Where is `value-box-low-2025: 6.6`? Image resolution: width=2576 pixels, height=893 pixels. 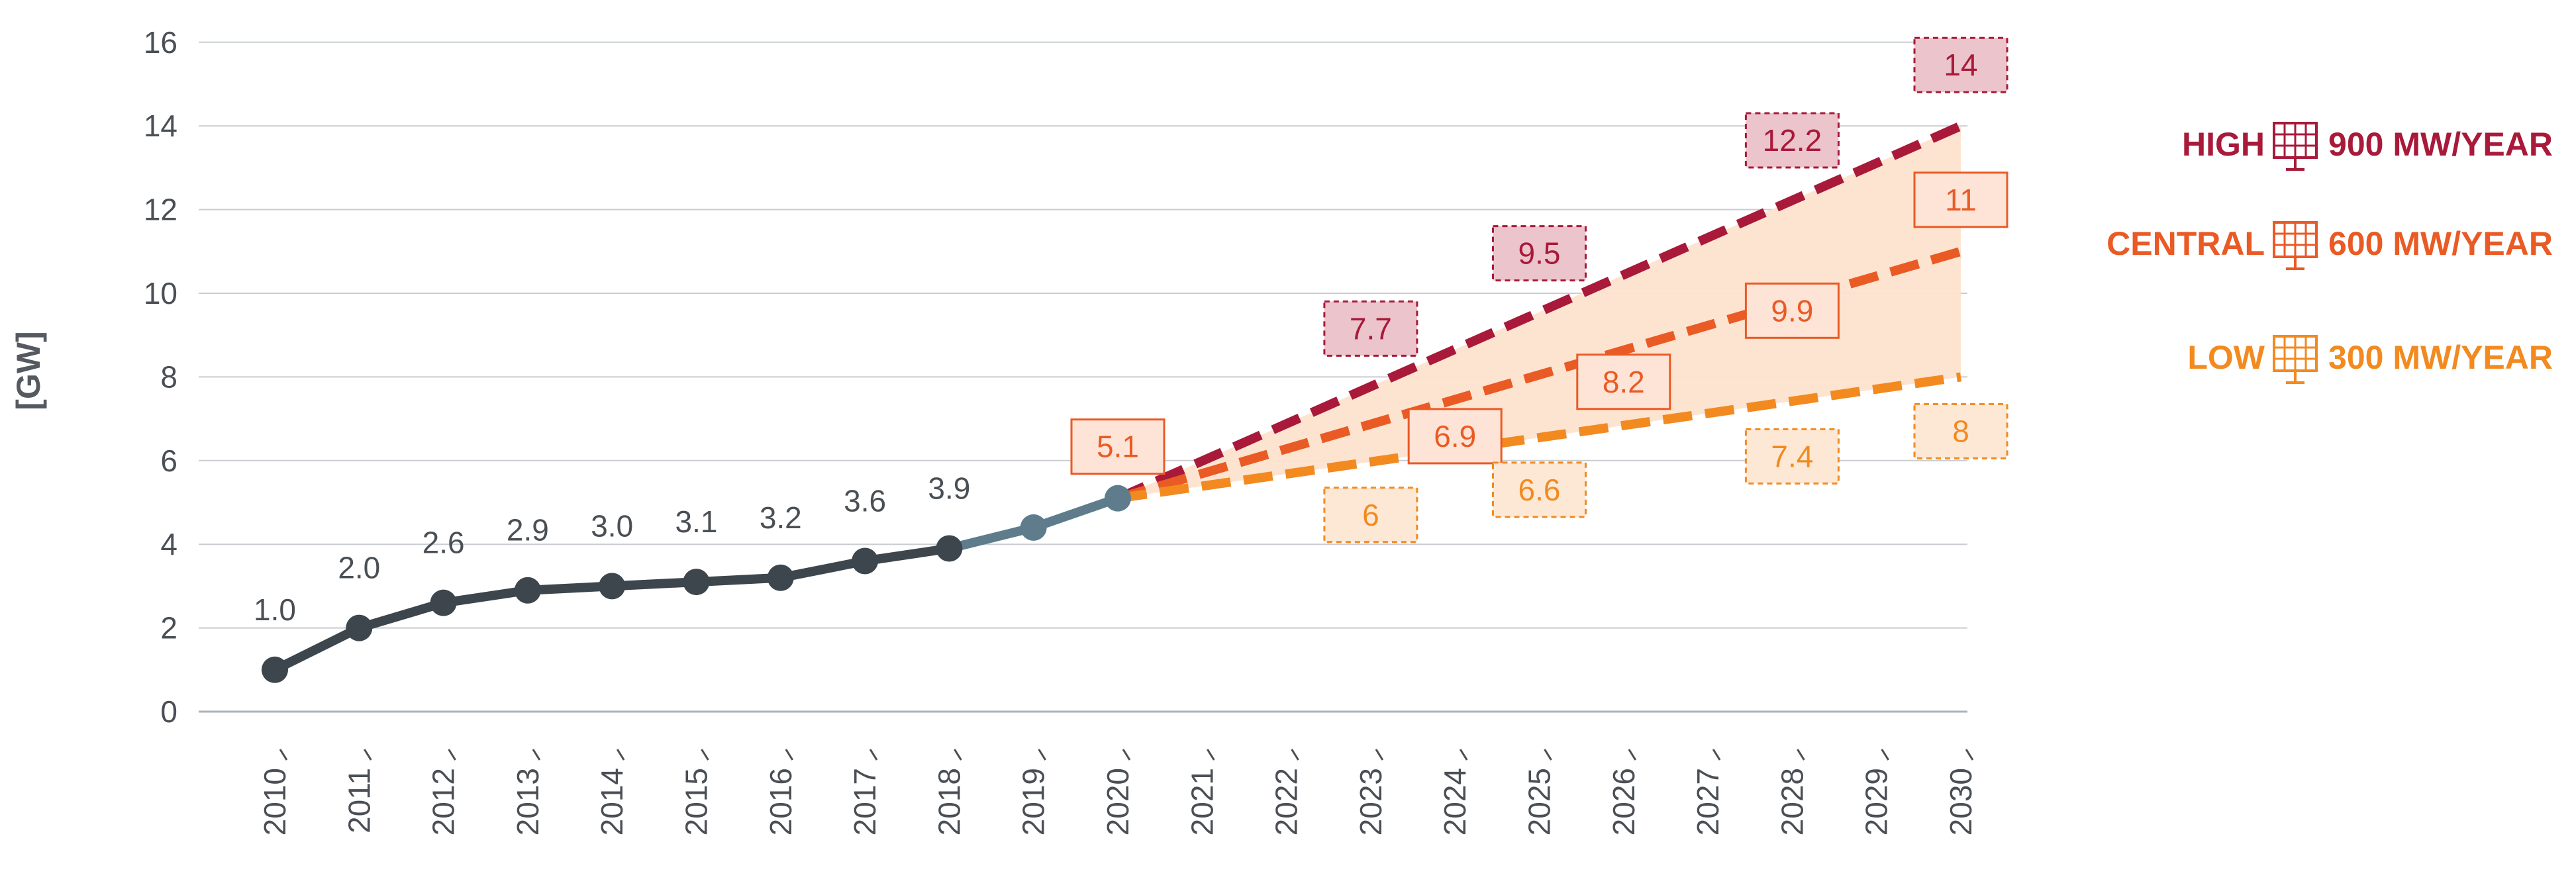 value-box-low-2025: 6.6 is located at coordinates (1539, 489).